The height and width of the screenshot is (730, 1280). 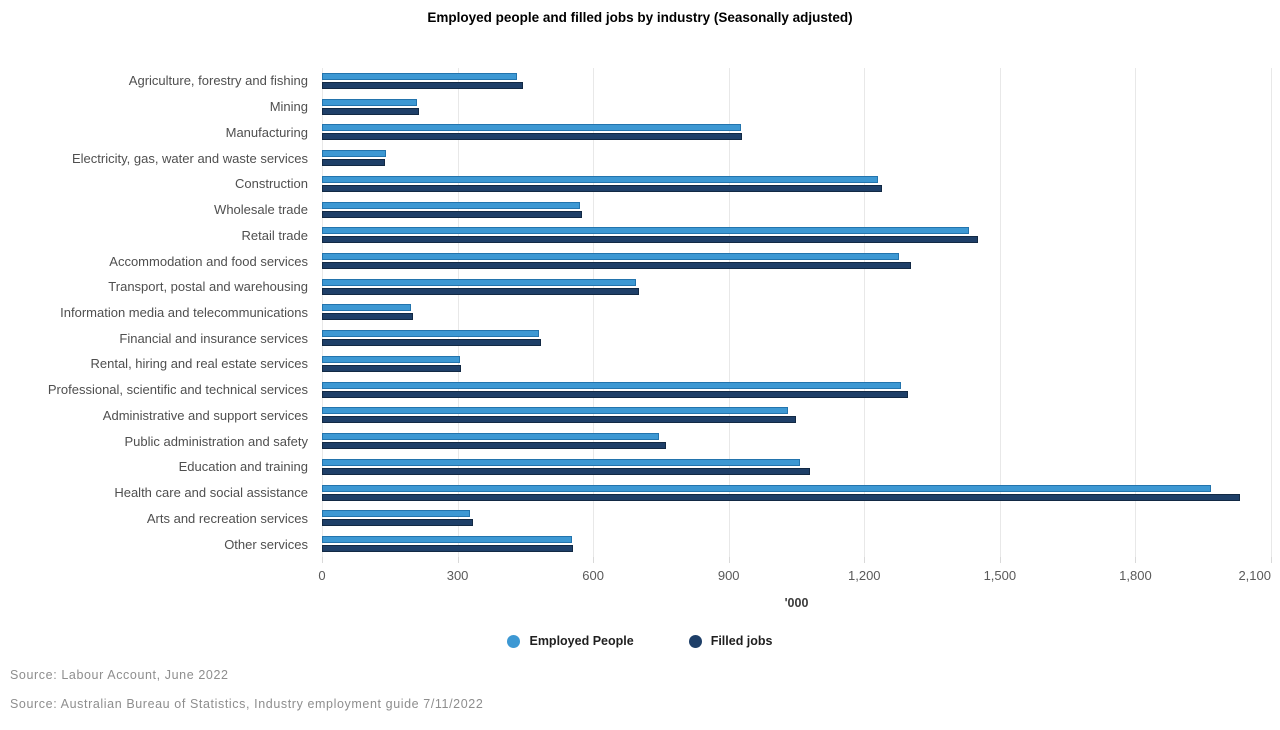 What do you see at coordinates (864, 575) in the screenshot?
I see `axis-tick-label: 1,200` at bounding box center [864, 575].